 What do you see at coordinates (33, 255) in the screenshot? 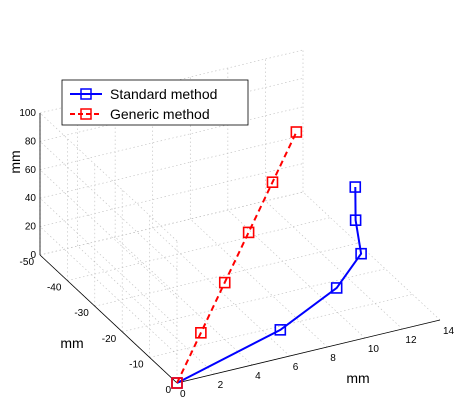
I see `z-tick-label: 0` at bounding box center [33, 255].